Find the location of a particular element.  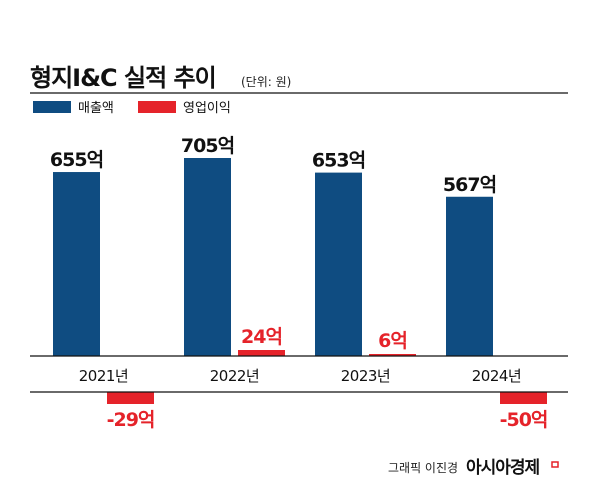

brand-logo-text: 아시아경제 is located at coordinates (503, 468).